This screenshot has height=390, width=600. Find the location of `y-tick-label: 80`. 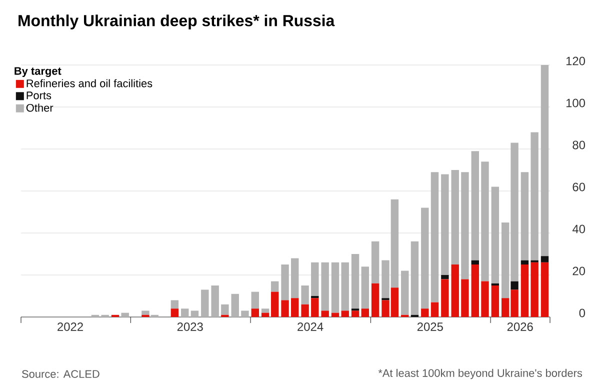

y-tick-label: 80 is located at coordinates (579, 145).